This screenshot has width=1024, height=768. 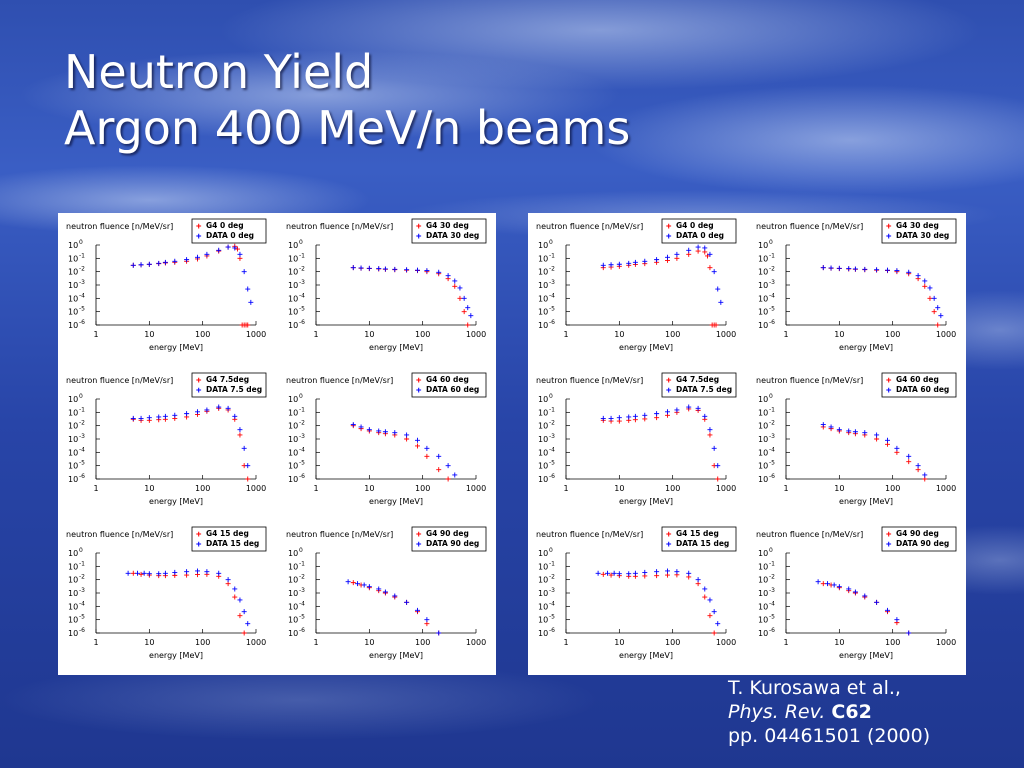 What do you see at coordinates (697, 533) in the screenshot?
I see `legend-entry: G4 15 deg` at bounding box center [697, 533].